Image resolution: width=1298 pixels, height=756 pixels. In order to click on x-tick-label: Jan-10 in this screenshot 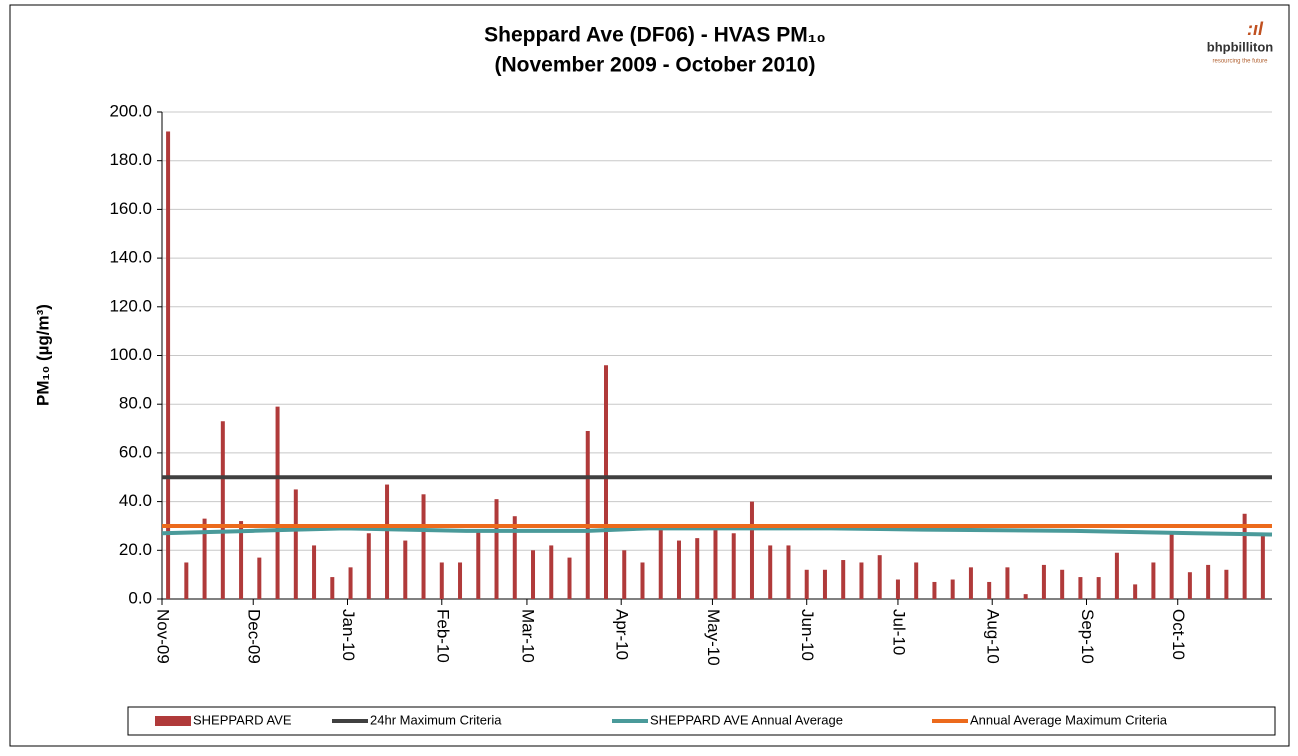, I will do `click(348, 635)`.